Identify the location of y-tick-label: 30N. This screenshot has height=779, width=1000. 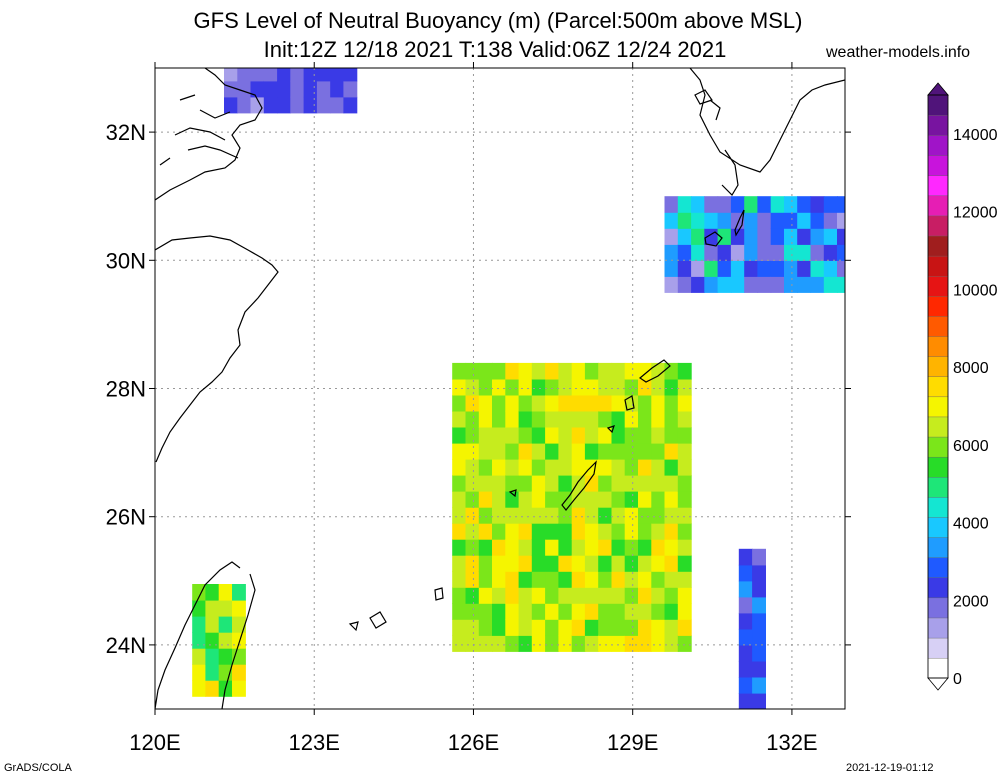
(126, 260).